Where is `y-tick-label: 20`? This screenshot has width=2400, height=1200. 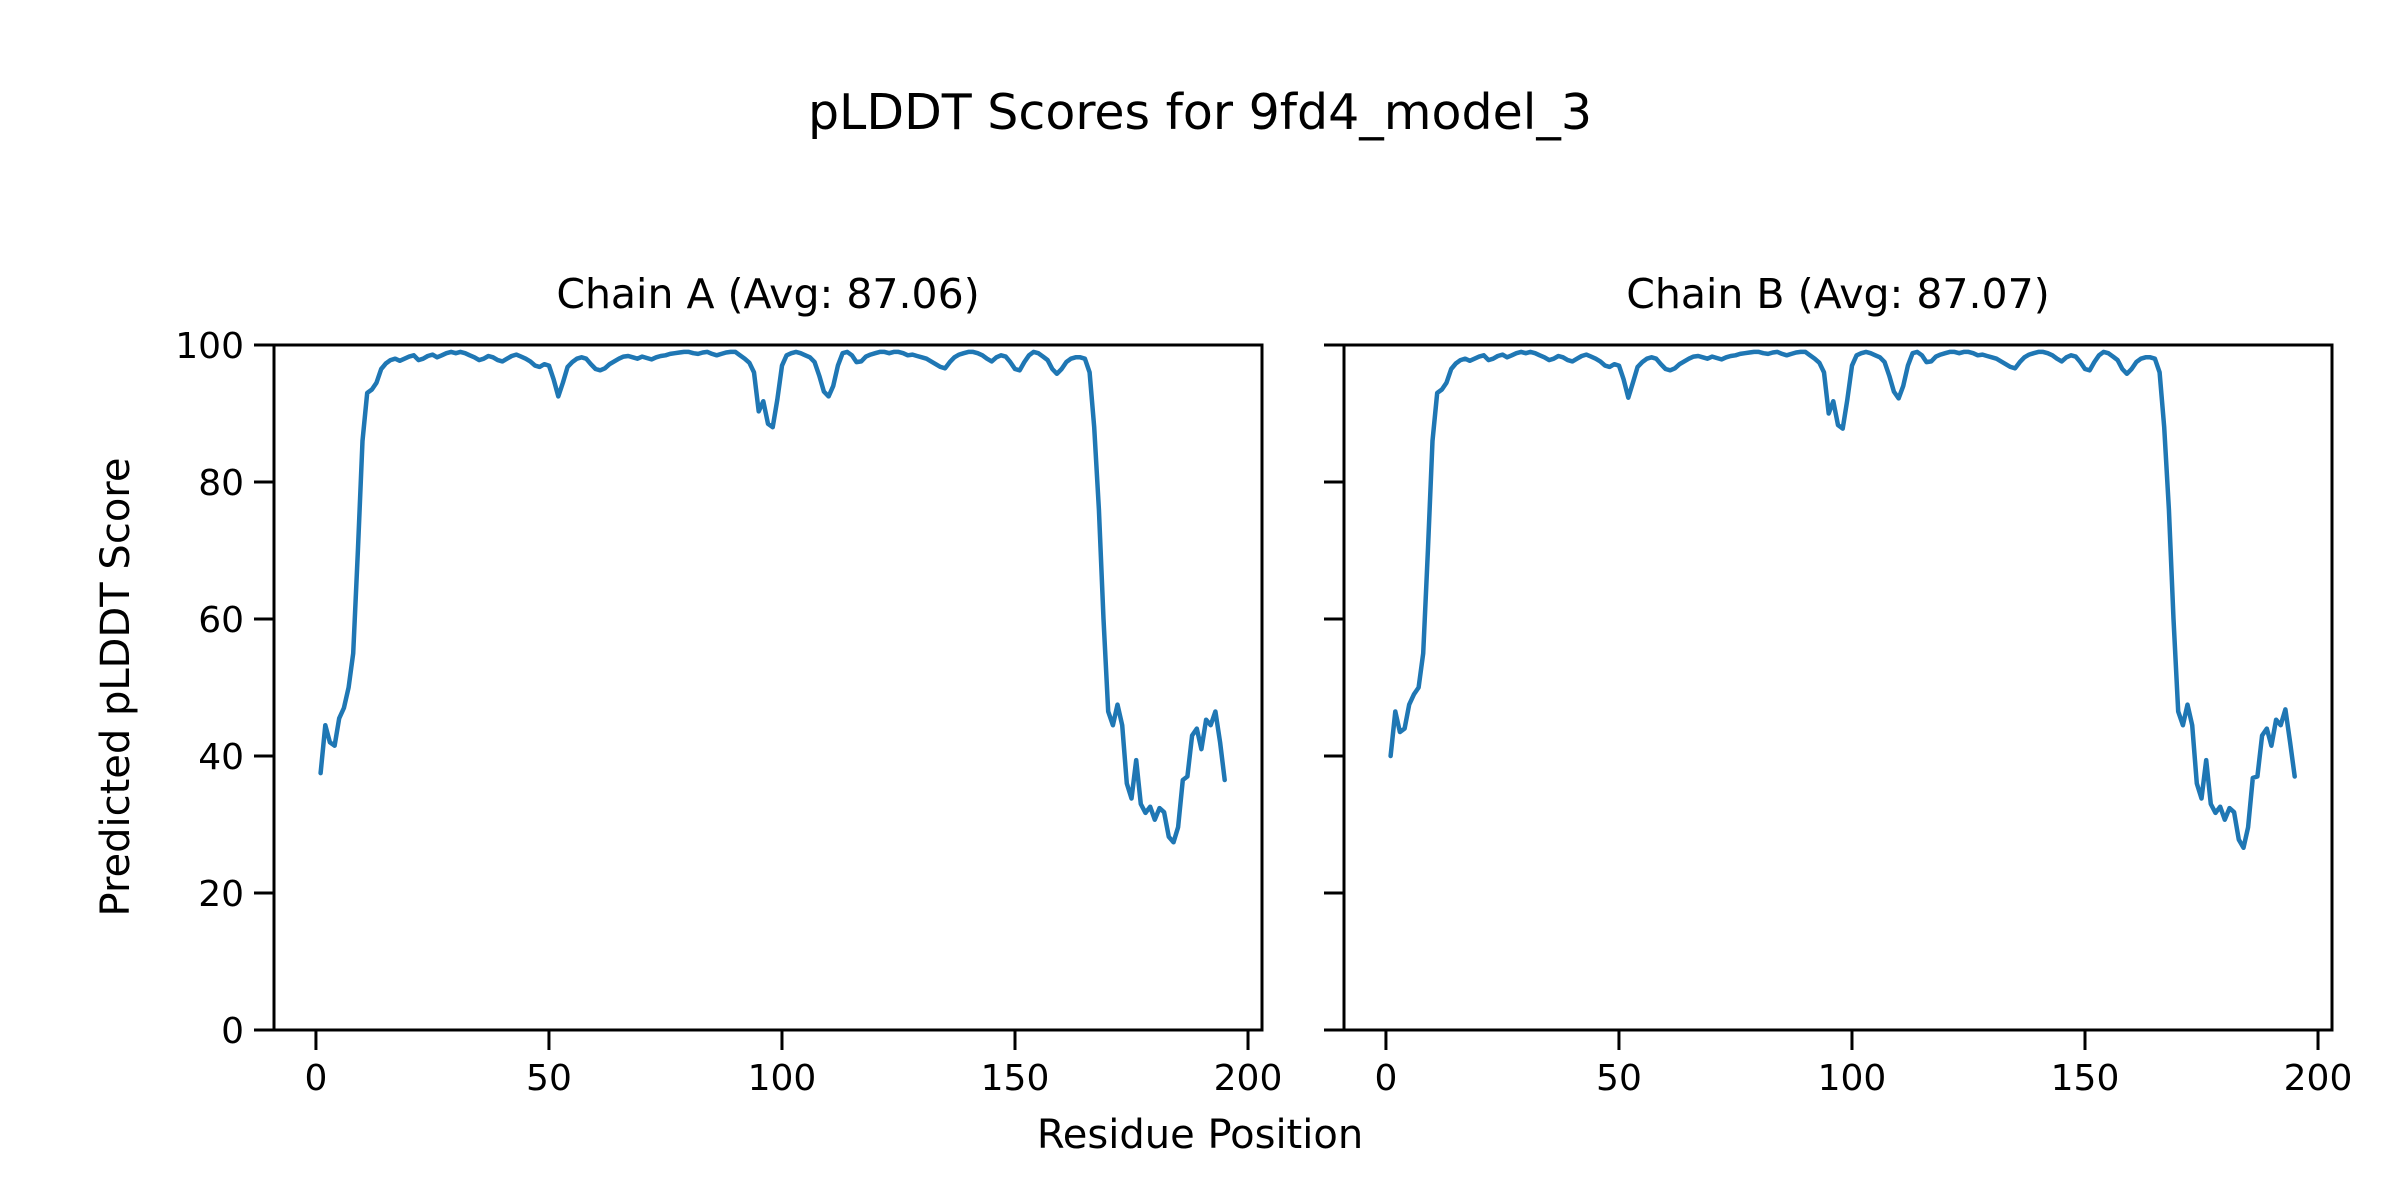 y-tick-label: 20 is located at coordinates (221, 894).